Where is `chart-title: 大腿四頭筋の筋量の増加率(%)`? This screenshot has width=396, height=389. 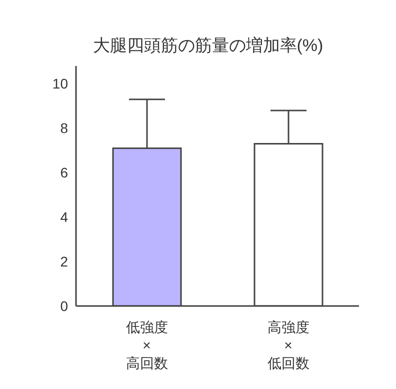
chart-title: 大腿四頭筋の筋量の増加率(%) is located at coordinates (208, 46).